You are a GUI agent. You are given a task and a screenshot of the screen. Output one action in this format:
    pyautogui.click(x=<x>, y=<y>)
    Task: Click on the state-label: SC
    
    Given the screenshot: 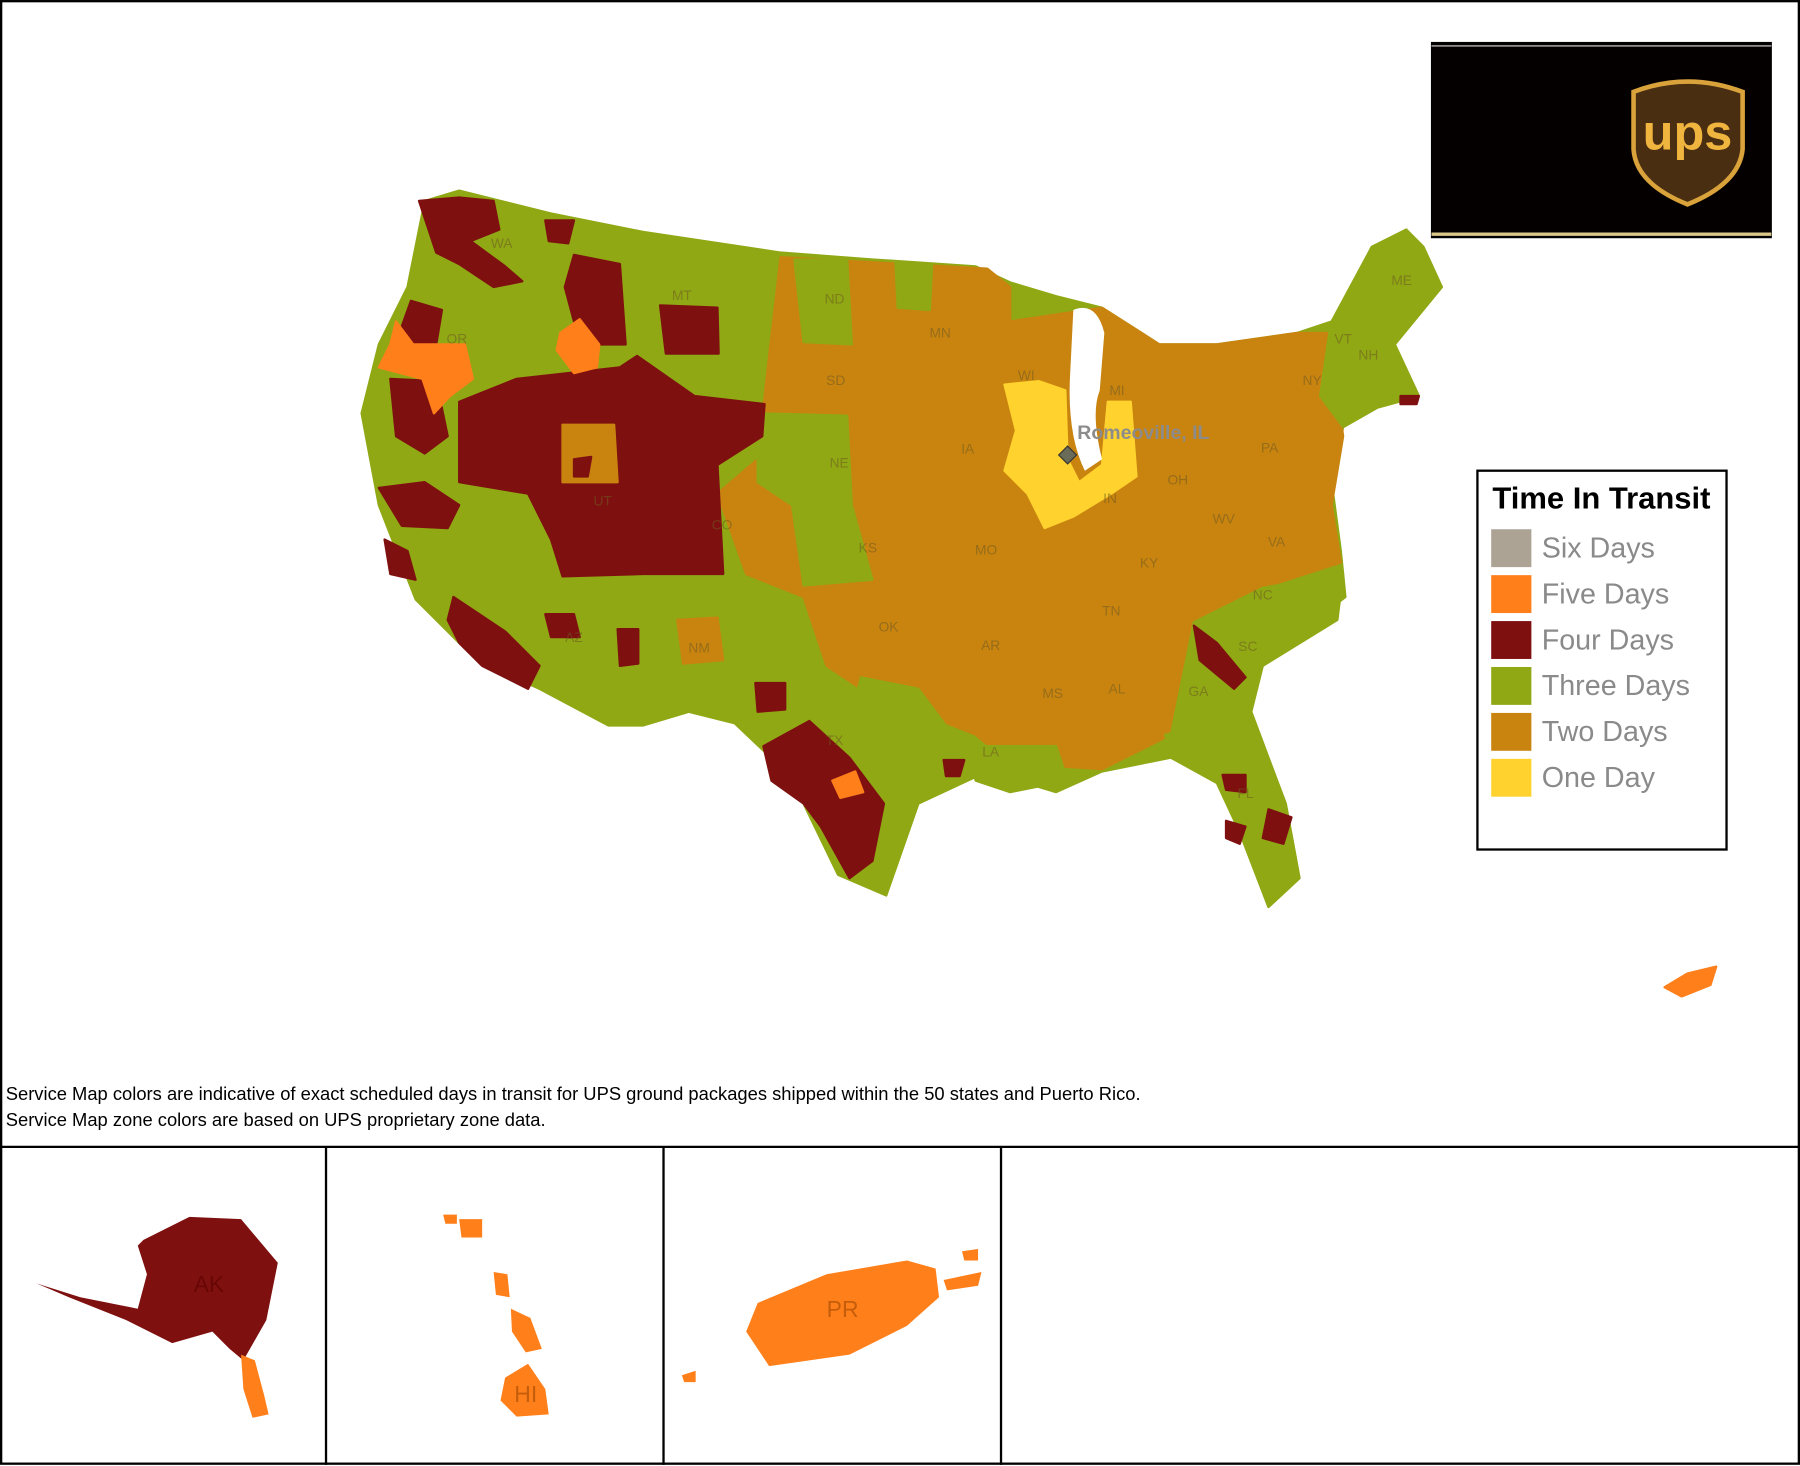 What is the action you would take?
    pyautogui.click(x=1247, y=646)
    